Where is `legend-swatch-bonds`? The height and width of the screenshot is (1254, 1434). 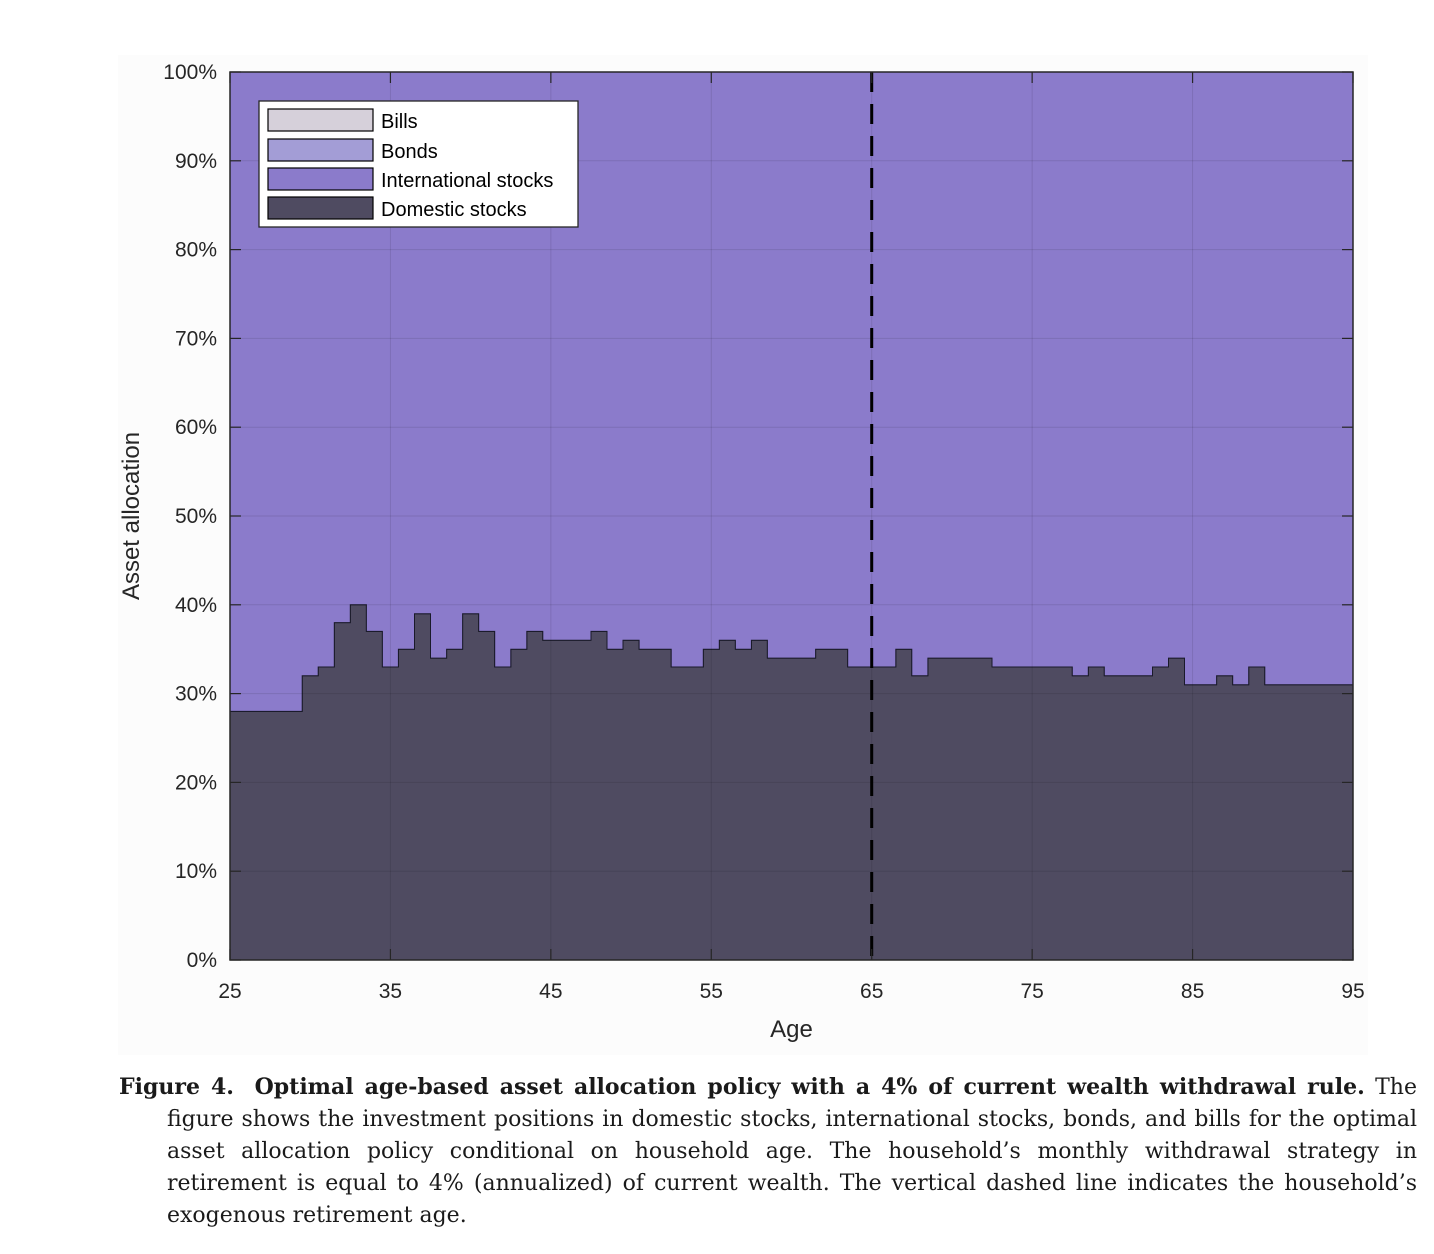
legend-swatch-bonds is located at coordinates (320, 150).